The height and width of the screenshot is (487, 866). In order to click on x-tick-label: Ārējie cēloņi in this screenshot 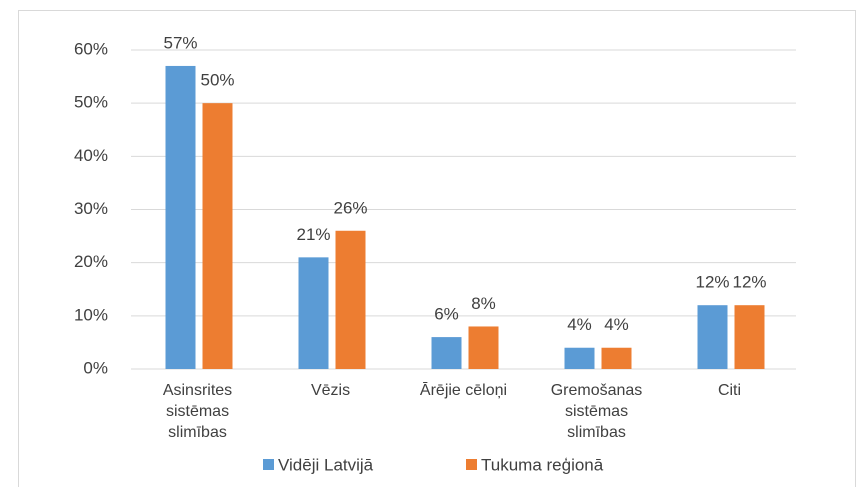, I will do `click(463, 390)`.